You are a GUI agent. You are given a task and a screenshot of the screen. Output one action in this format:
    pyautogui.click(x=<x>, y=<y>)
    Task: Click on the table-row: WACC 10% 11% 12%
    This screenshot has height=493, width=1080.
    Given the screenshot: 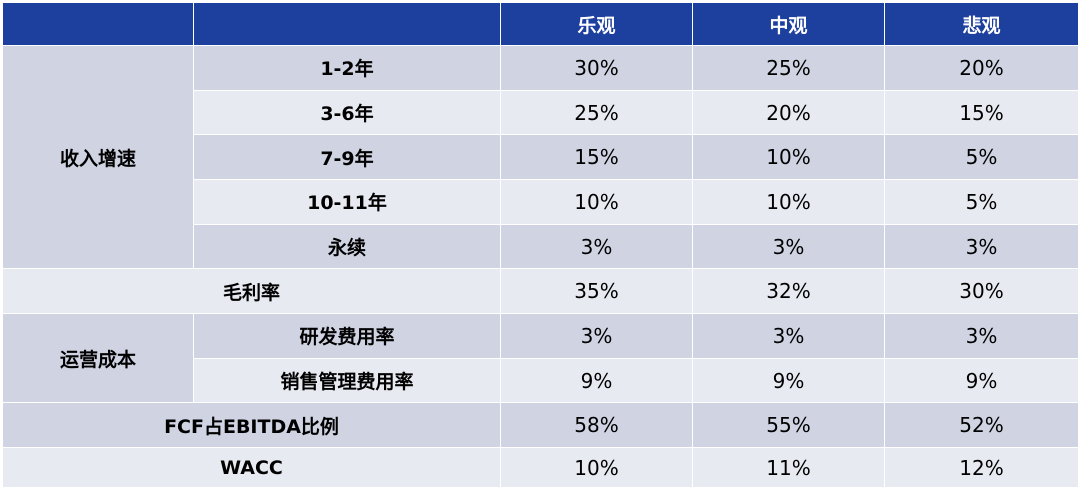 What is the action you would take?
    pyautogui.click(x=540, y=467)
    